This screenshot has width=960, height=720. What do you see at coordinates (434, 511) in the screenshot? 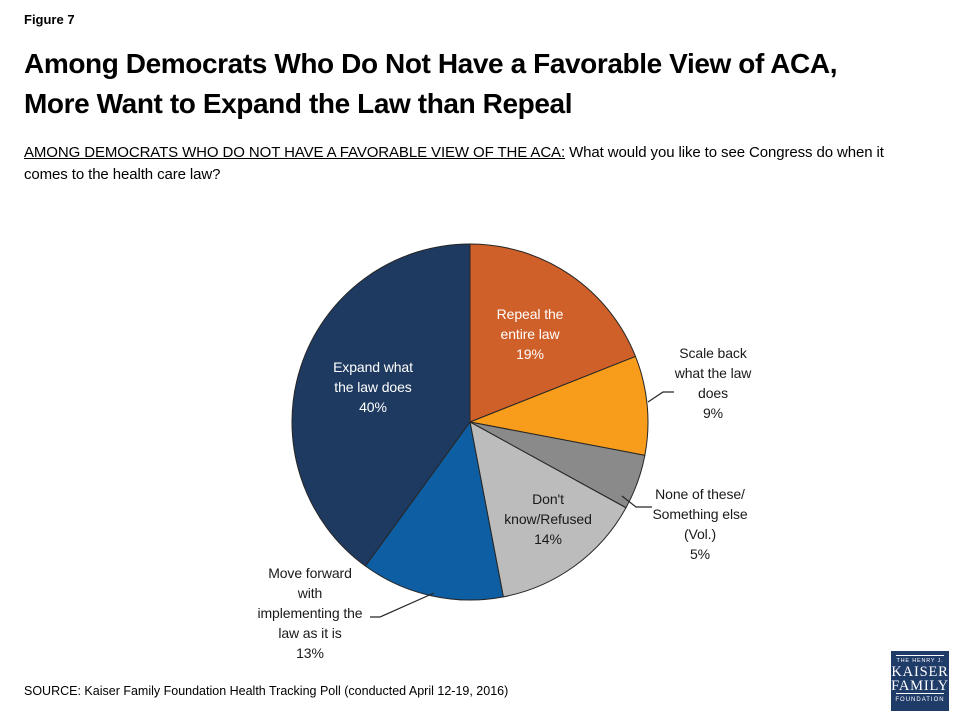
I see `pie-slice-move-forward` at bounding box center [434, 511].